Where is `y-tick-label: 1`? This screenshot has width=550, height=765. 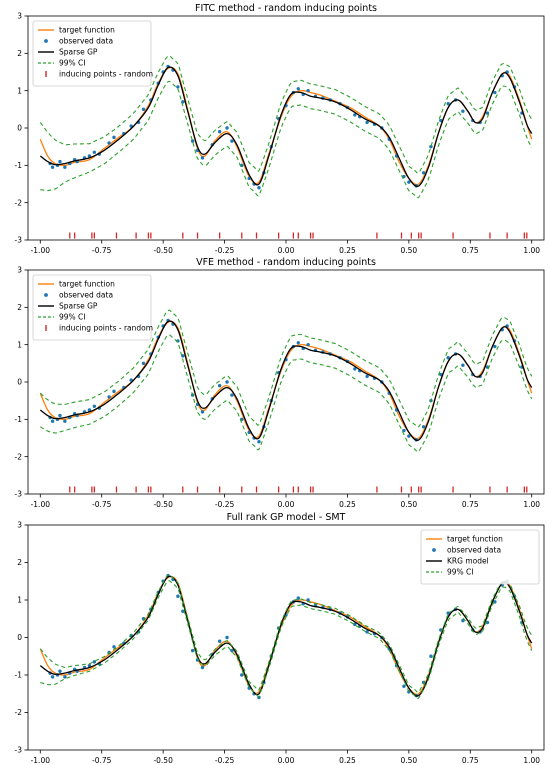 y-tick-label: 1 is located at coordinates (19, 90).